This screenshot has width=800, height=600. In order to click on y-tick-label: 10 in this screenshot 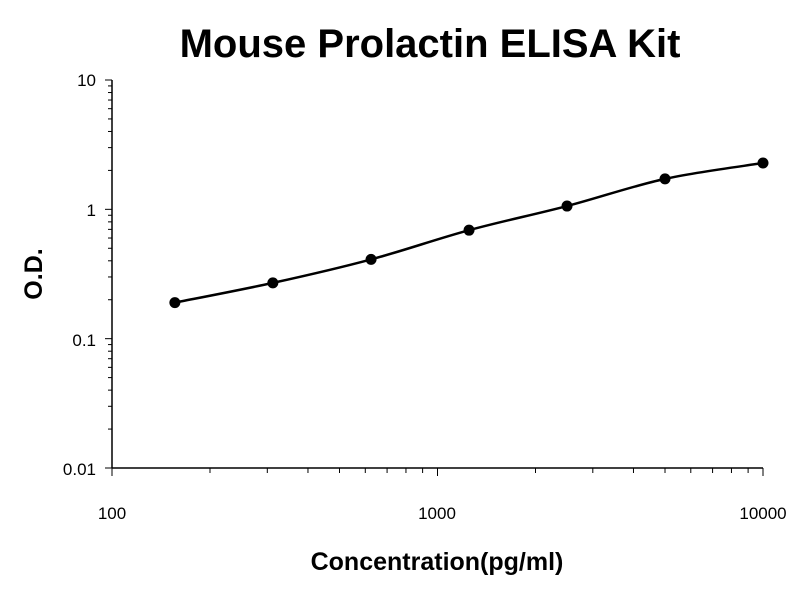, I will do `click(86, 80)`.